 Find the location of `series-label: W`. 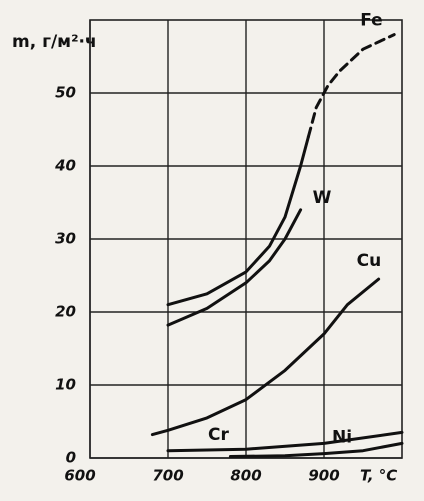

series-label: W is located at coordinates (322, 198).